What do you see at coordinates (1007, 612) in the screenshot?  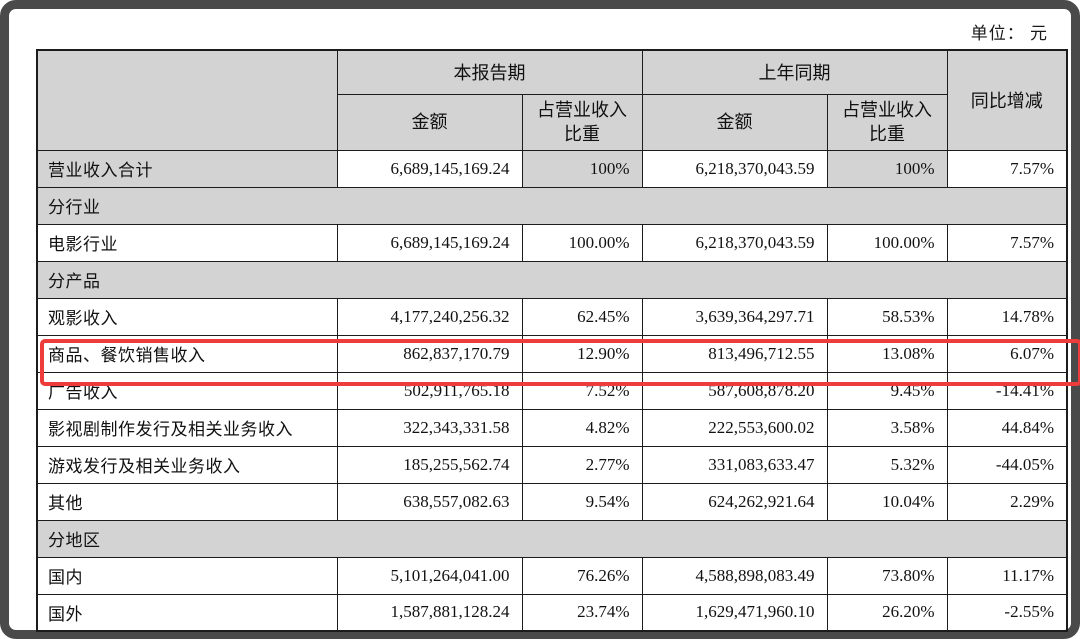 I see `yoy-change: -2.55%` at bounding box center [1007, 612].